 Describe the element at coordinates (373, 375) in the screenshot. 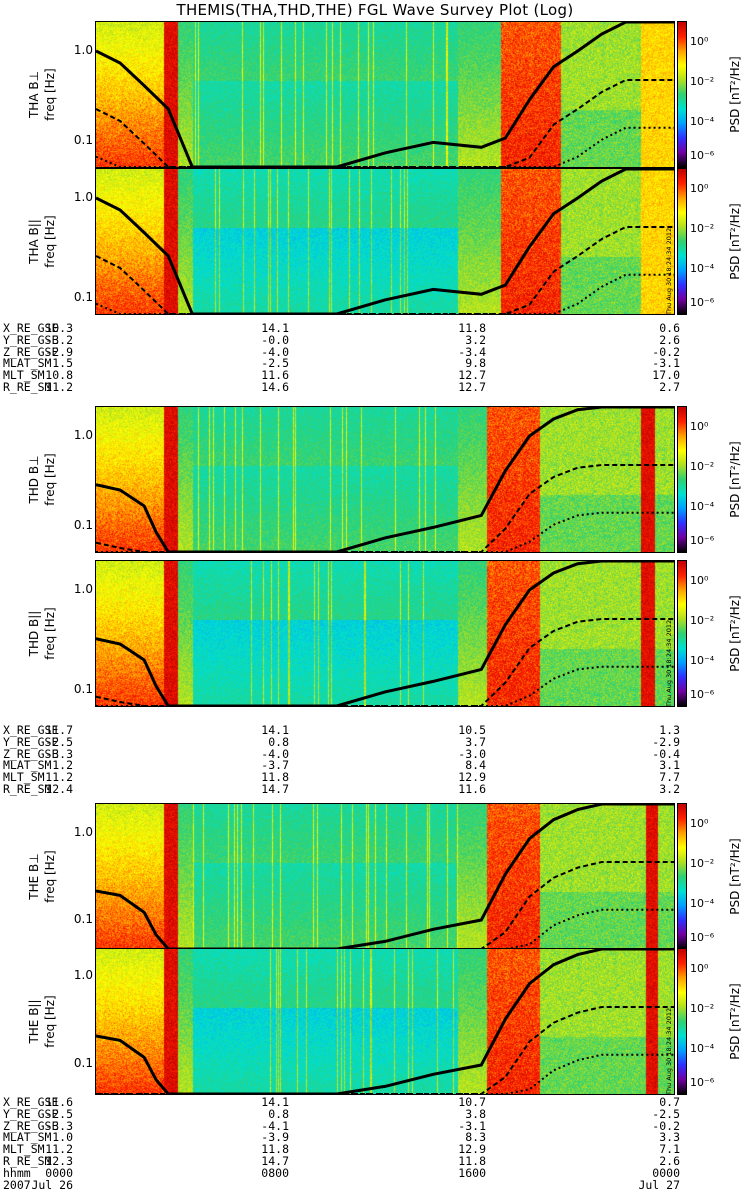

I see `ephemeris-row: MLT_SM 10.8 11.6 12.7 17.0` at that location.